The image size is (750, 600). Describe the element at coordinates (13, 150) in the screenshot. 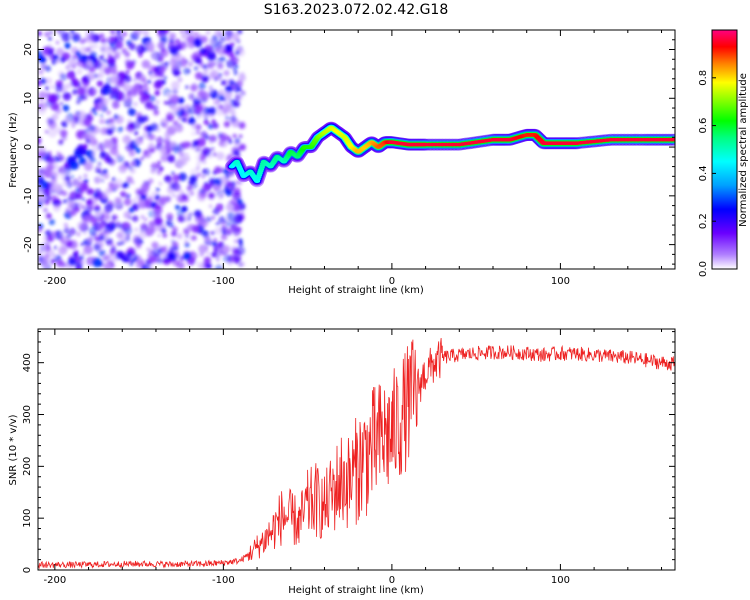

I see `spectrogram-y-axis-label: Frequency (Hz)` at that location.